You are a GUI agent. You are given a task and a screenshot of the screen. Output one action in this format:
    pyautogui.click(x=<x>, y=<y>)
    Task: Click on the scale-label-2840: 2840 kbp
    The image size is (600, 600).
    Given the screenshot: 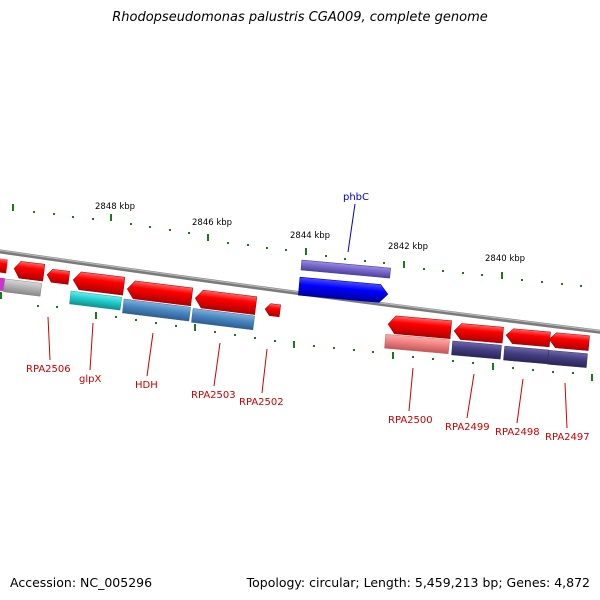 What is the action you would take?
    pyautogui.click(x=505, y=259)
    